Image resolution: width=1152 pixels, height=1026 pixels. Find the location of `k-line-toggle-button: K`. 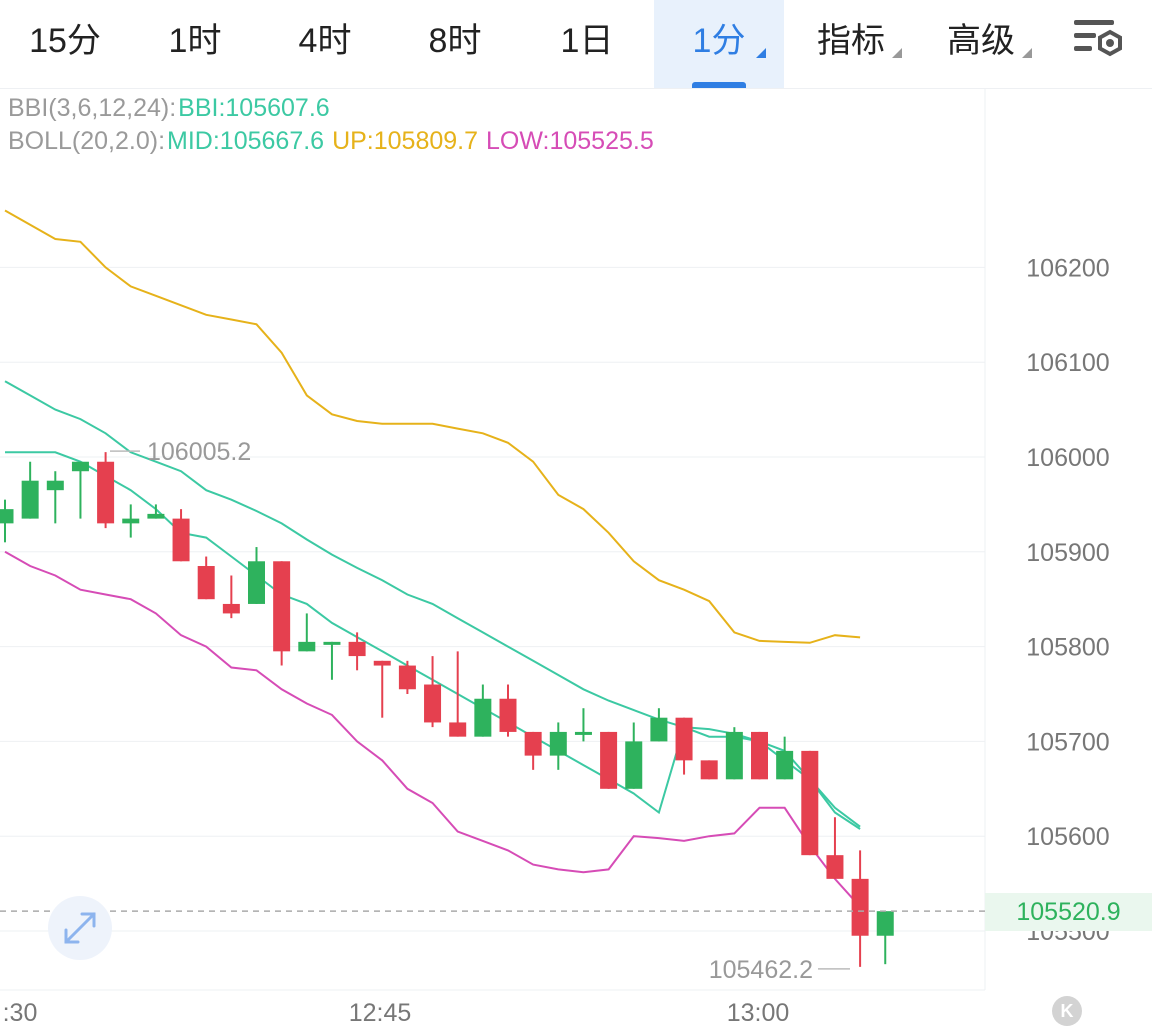

k-line-toggle-button: K is located at coordinates (1067, 1011).